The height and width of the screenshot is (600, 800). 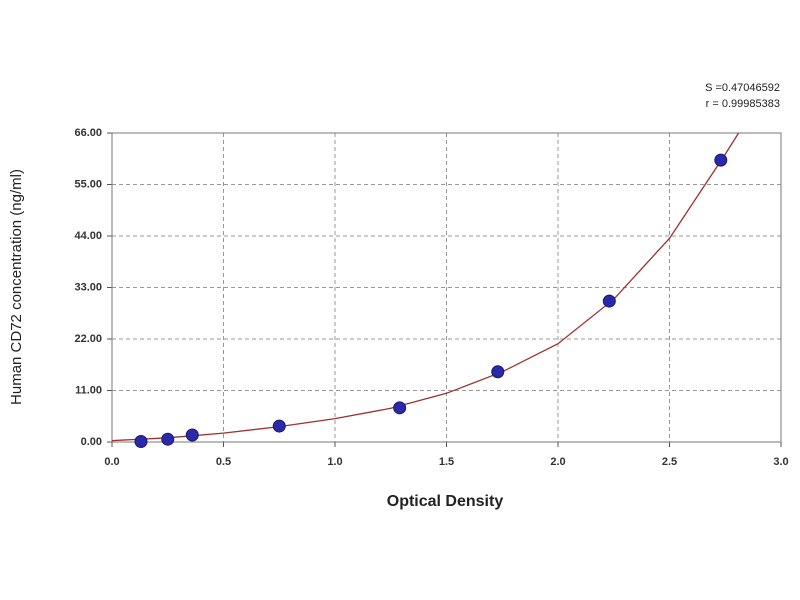 I want to click on y-tick-label: 44.00, so click(x=88, y=236).